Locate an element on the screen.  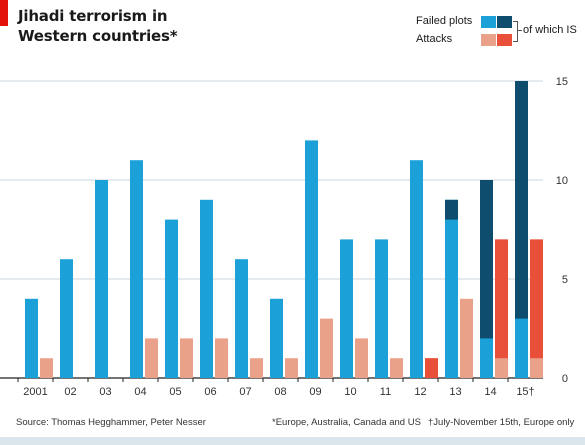
legend-label-of-which-is: of which IS is located at coordinates (550, 30).